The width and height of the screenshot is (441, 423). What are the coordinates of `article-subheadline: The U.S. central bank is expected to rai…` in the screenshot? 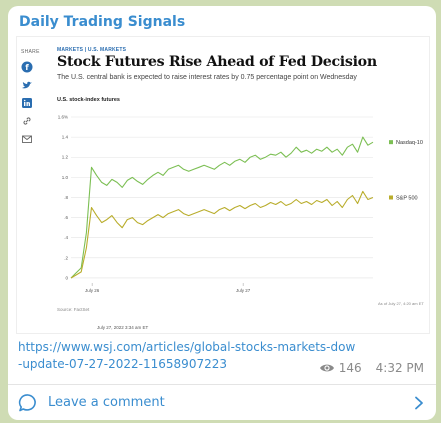 It's located at (207, 77).